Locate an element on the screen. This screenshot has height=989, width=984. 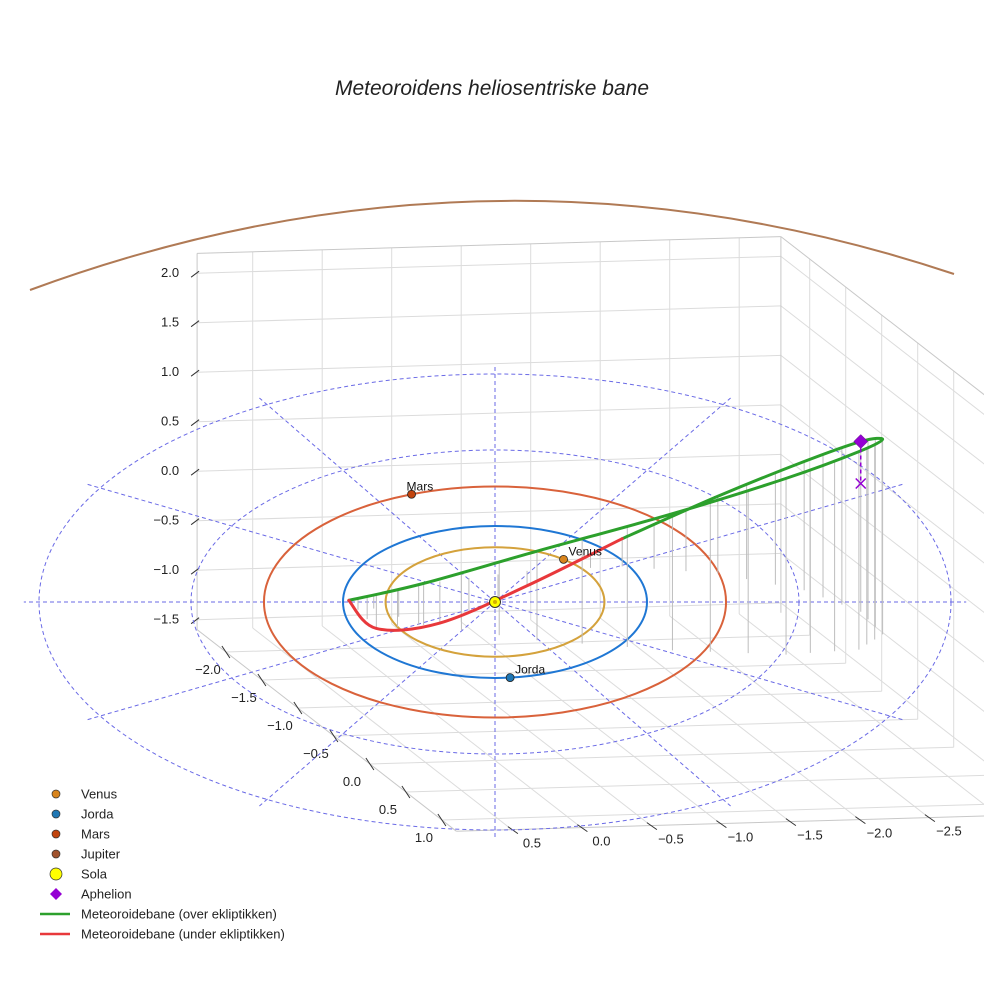
meteoroid-orbit-below is located at coordinates (485, 584).